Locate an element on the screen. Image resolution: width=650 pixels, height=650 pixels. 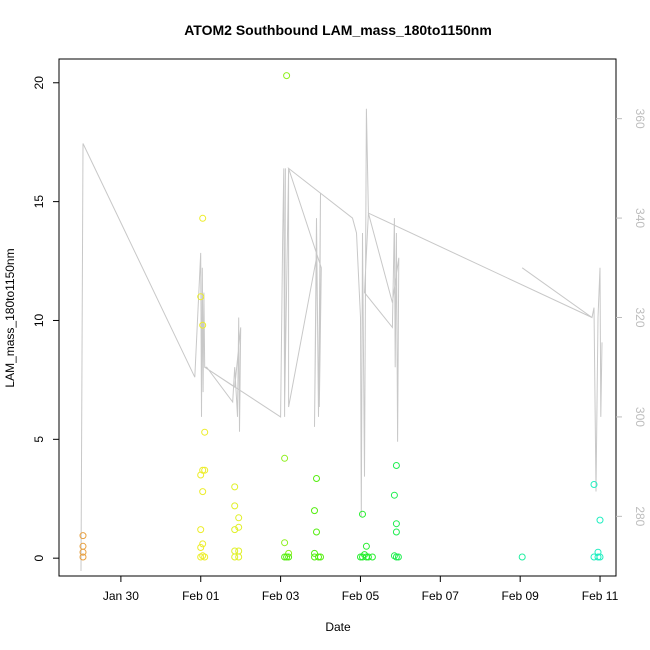
y-tick-label-1: 5 is located at coordinates (39, 439).